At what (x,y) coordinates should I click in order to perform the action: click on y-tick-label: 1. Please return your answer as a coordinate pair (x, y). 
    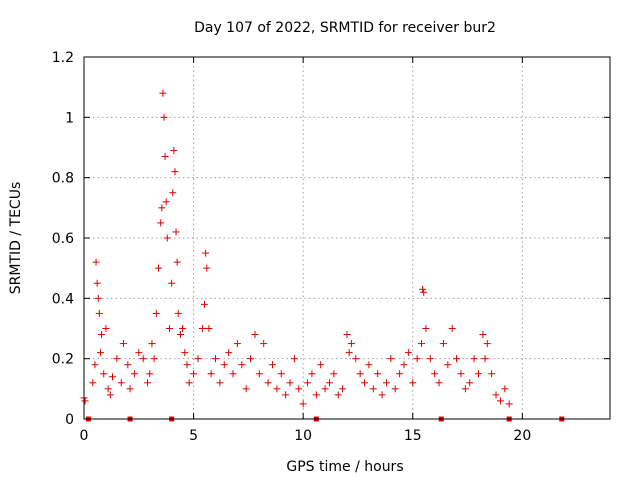
    Looking at the image, I should click on (69, 118).